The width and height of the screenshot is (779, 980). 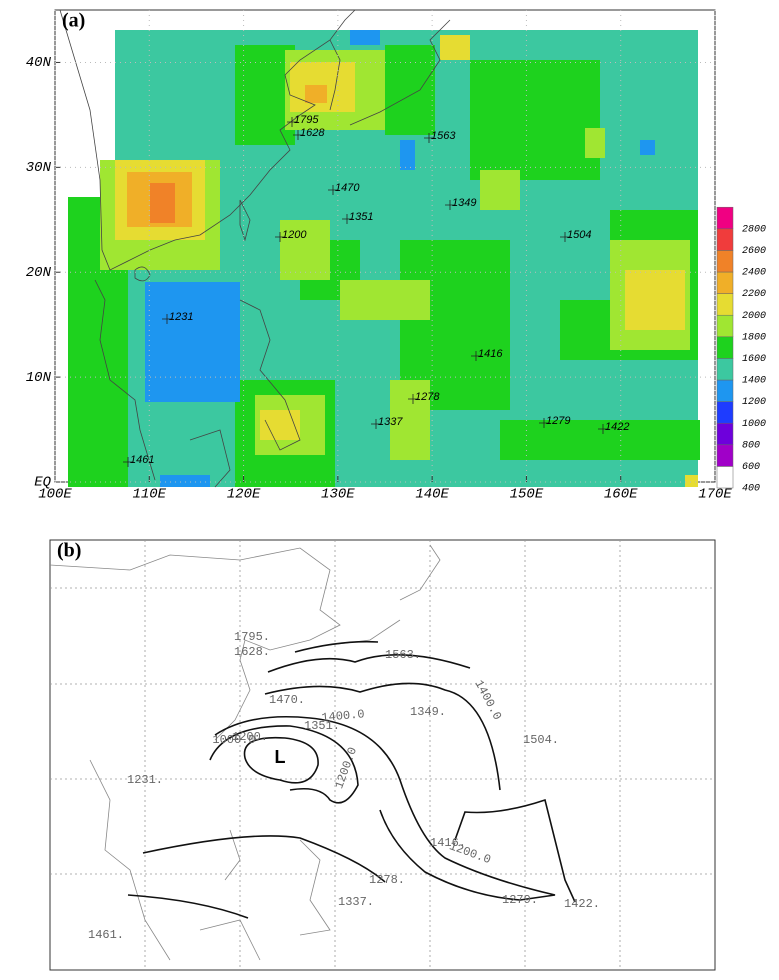 What do you see at coordinates (244, 495) in the screenshot?
I see `x-tick-label: 120E` at bounding box center [244, 495].